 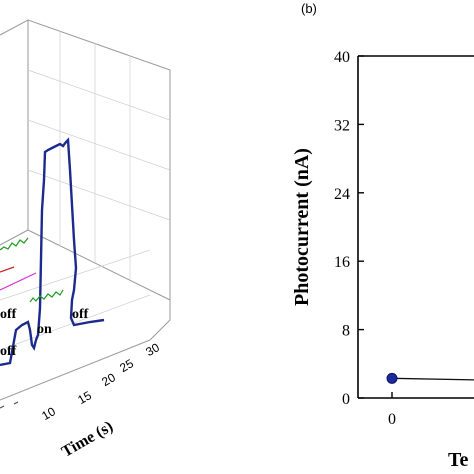 What do you see at coordinates (48, 413) in the screenshot?
I see `time-tick-10: 10` at bounding box center [48, 413].